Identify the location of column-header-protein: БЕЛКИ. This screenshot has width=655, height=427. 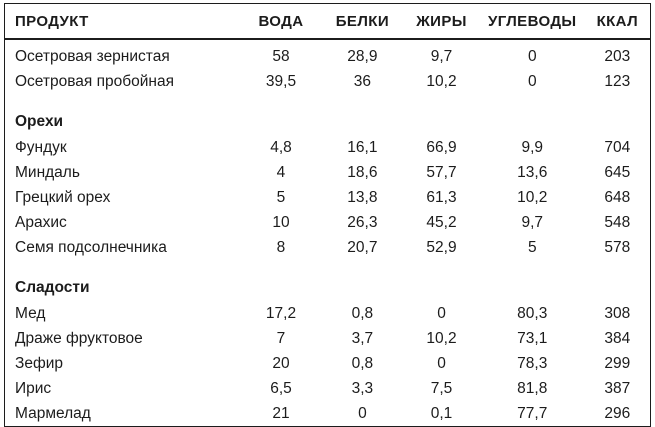
(362, 21).